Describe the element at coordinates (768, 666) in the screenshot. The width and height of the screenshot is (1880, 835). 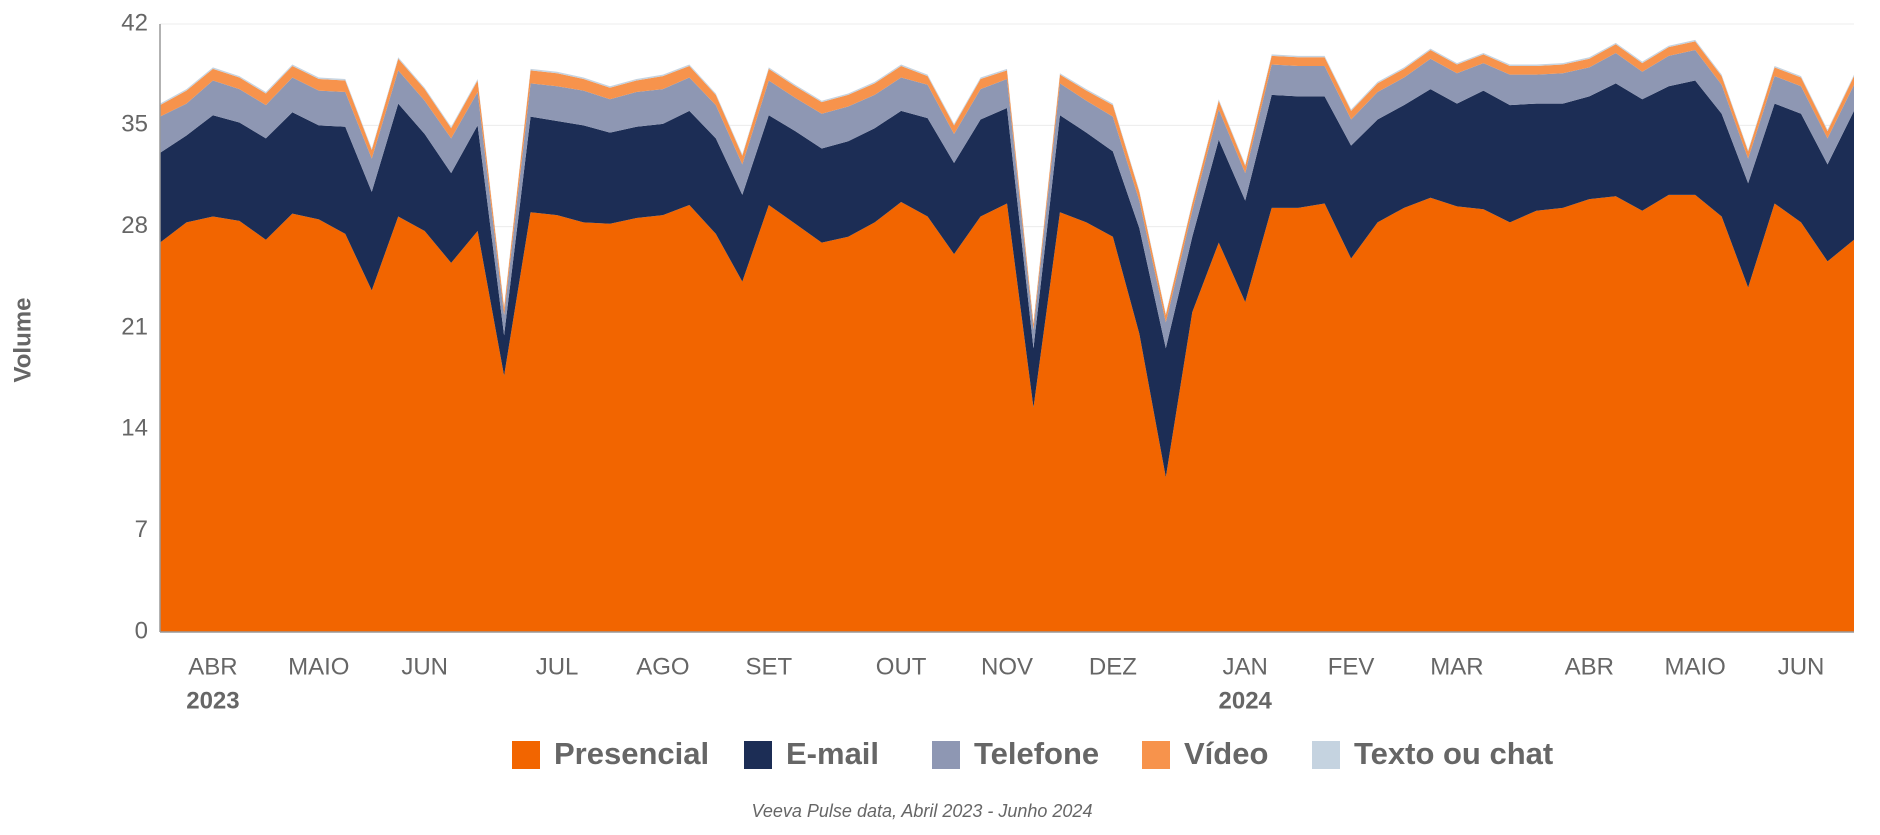
I see `x-tick-label: SET` at that location.